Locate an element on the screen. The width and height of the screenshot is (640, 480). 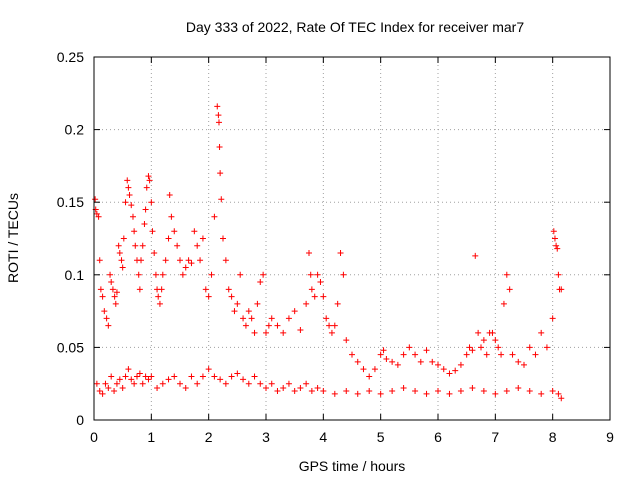
y-tick-label: 0.25 is located at coordinates (70, 57).